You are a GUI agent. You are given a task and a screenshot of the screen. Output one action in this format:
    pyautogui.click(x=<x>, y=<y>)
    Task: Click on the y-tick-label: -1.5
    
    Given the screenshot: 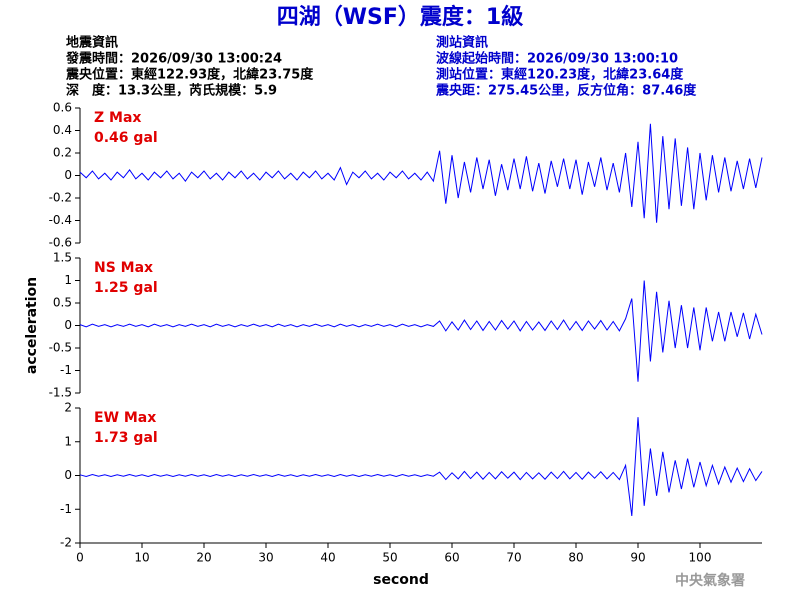 What is the action you would take?
    pyautogui.click(x=60, y=393)
    